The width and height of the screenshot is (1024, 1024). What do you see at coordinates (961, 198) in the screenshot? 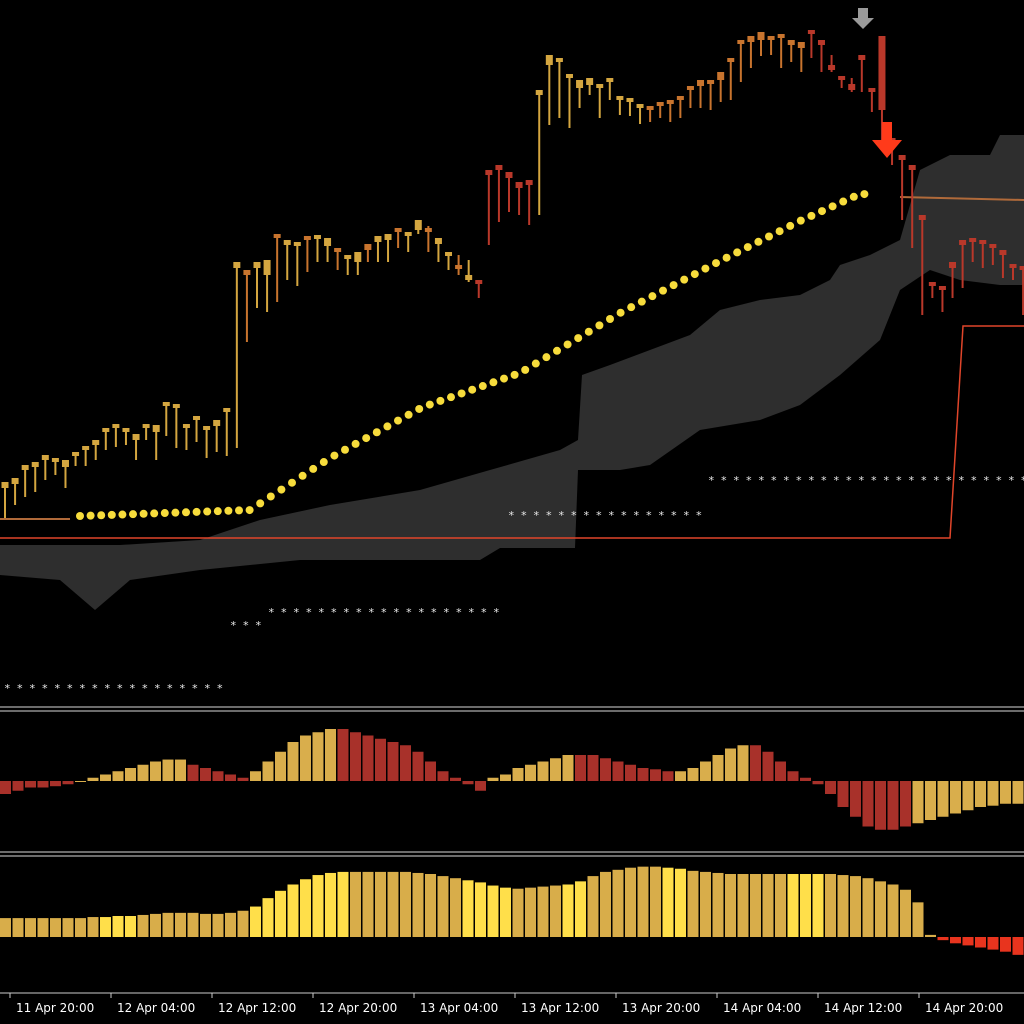
I see `price-level-segment` at bounding box center [961, 198].